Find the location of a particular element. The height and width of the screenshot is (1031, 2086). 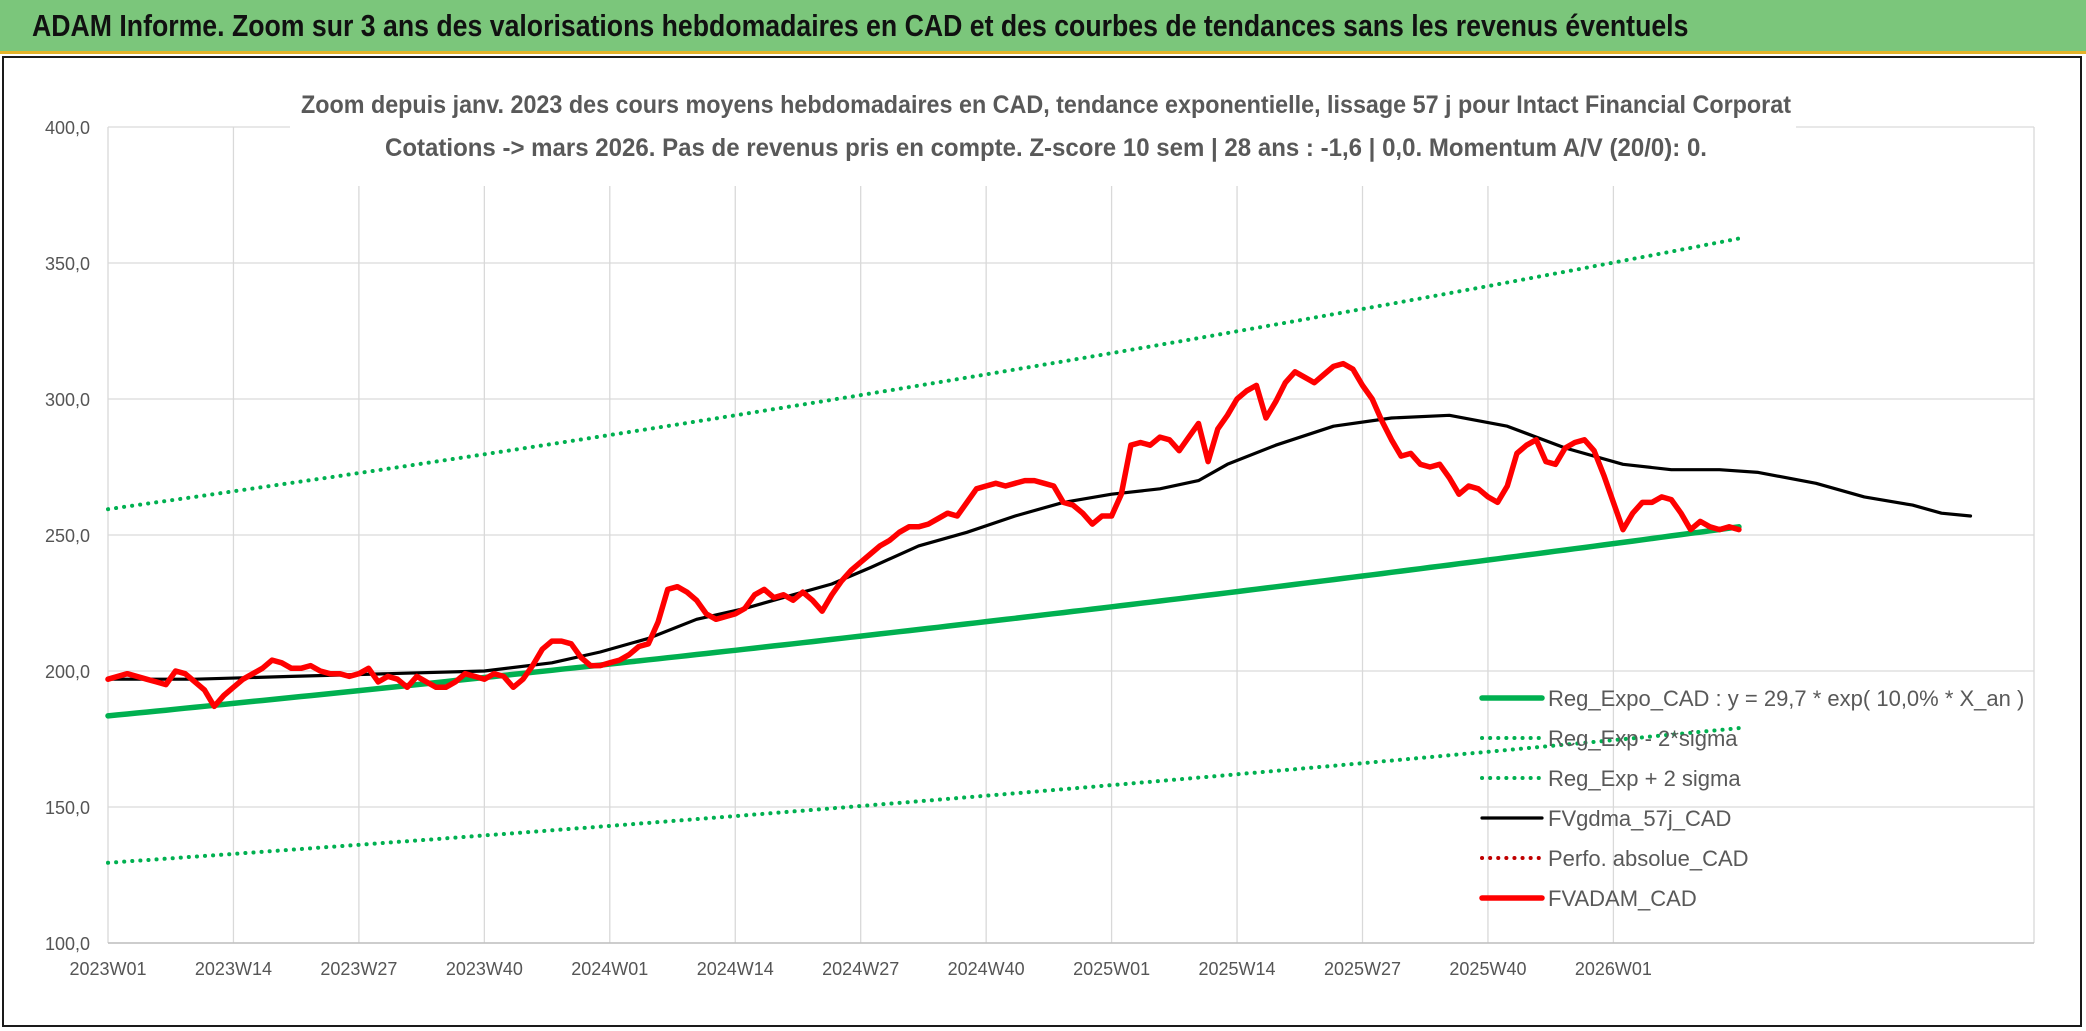

y-tick-label: 250,0 is located at coordinates (67, 536).